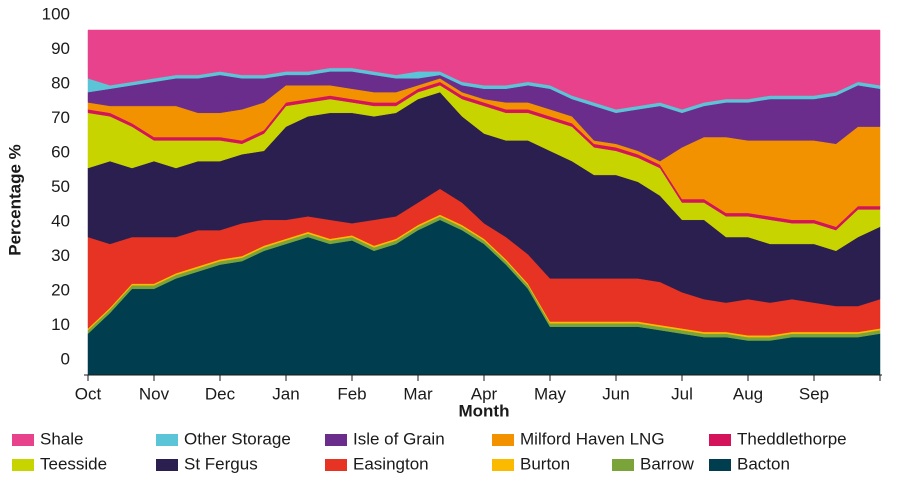 The image size is (904, 480). Describe the element at coordinates (484, 393) in the screenshot. I see `x-tick-label: Apr` at that location.